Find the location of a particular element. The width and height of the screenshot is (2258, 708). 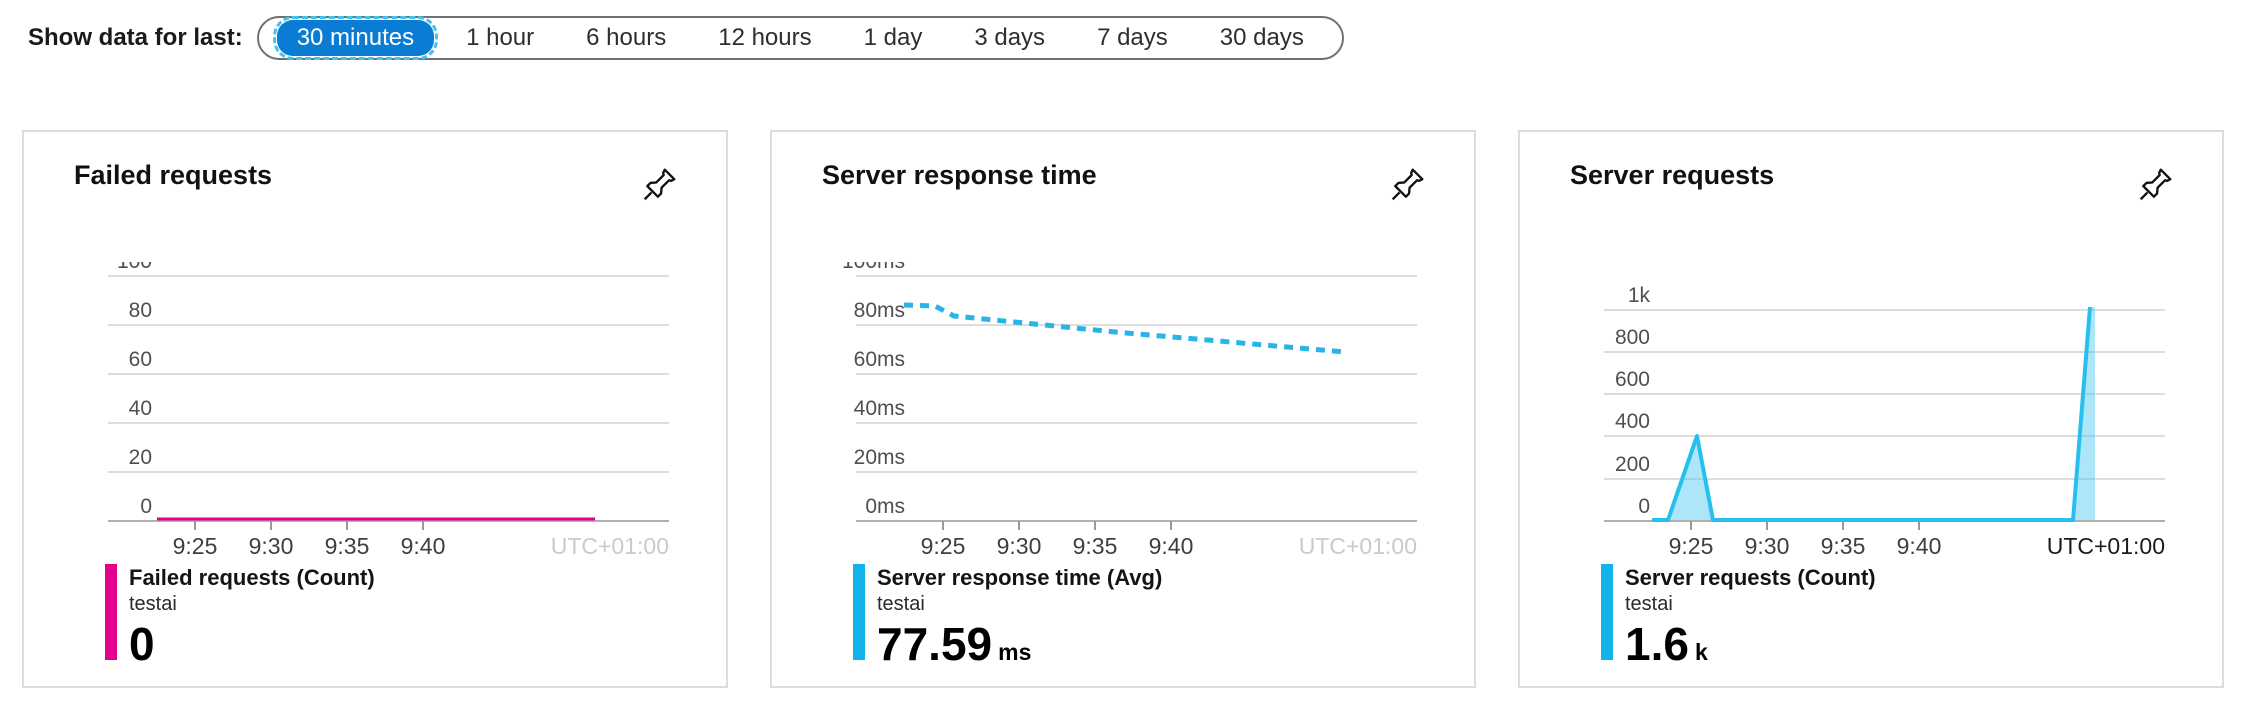

y-tick-label: 20 is located at coordinates (140, 457).